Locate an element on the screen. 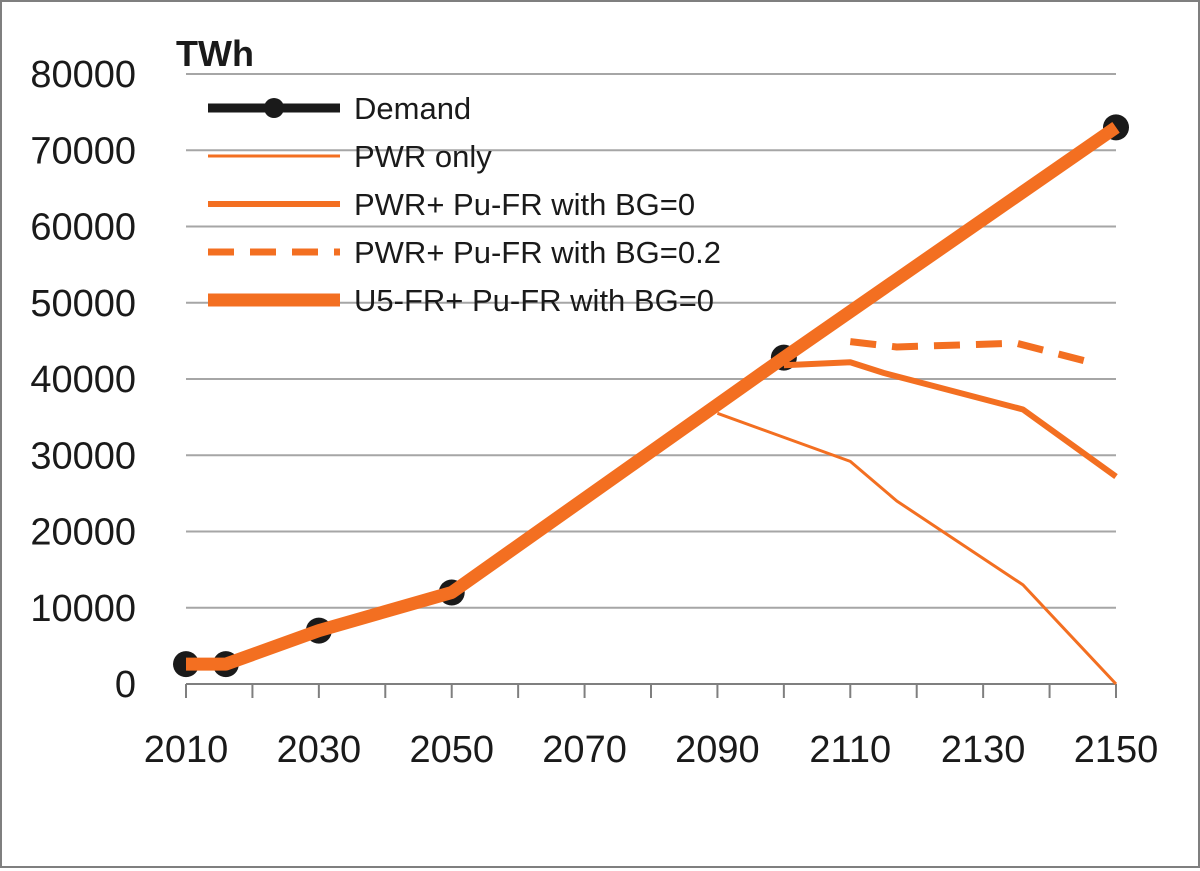  y-tick-label: 0 is located at coordinates (125, 685).